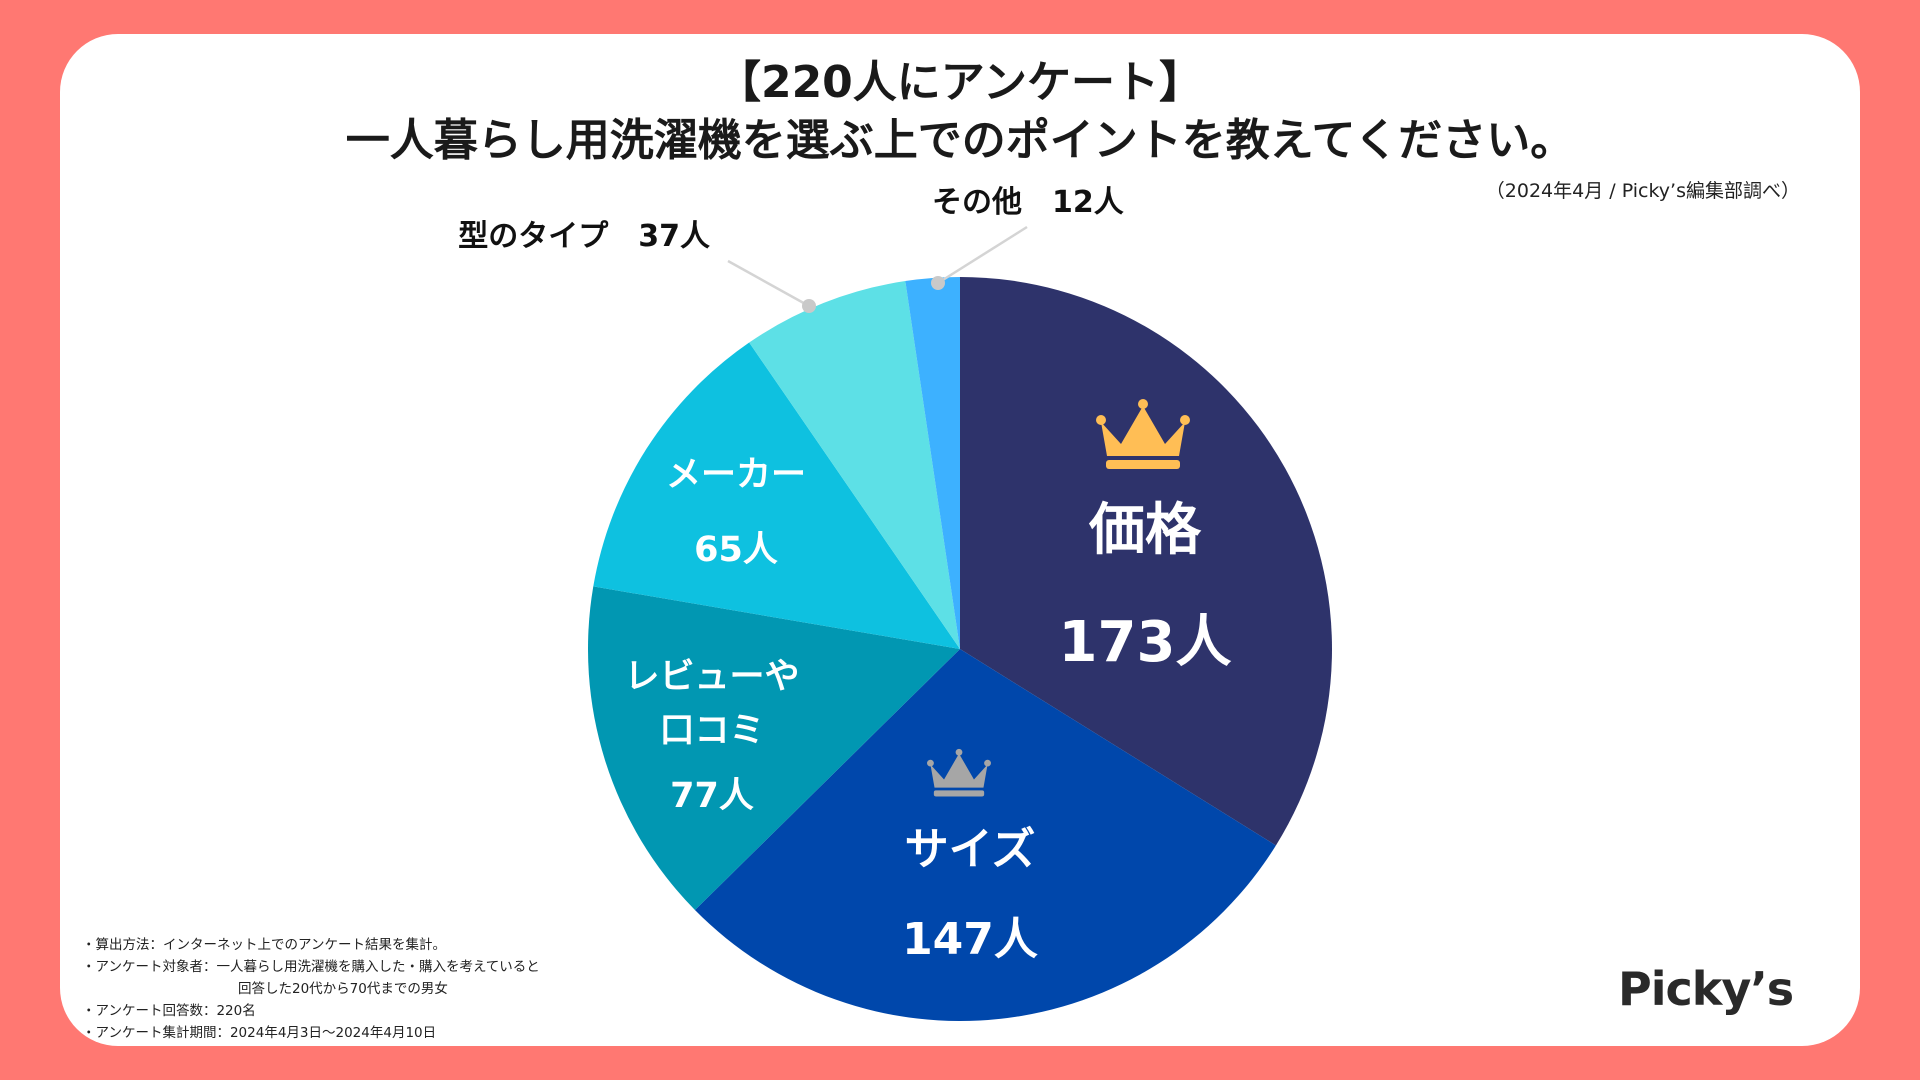 This screenshot has height=1080, width=1920. What do you see at coordinates (736, 475) in the screenshot?
I see `slice-label-3: メーカー` at bounding box center [736, 475].